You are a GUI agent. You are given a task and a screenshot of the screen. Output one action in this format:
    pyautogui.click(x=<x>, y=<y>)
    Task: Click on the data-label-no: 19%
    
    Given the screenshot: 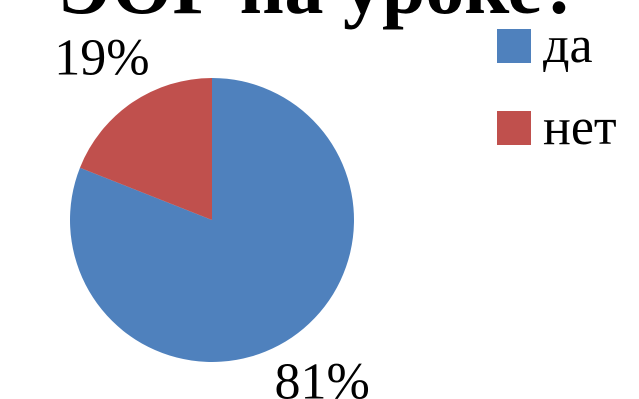 What is the action you would take?
    pyautogui.click(x=101, y=57)
    